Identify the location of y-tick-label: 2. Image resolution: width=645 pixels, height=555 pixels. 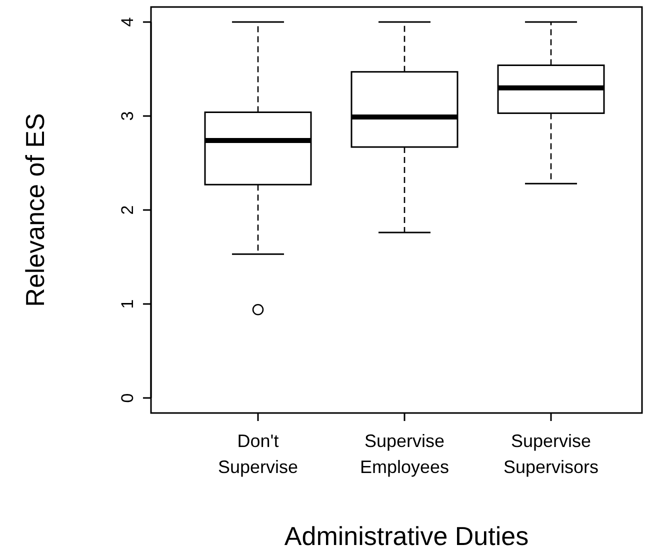
(127, 210).